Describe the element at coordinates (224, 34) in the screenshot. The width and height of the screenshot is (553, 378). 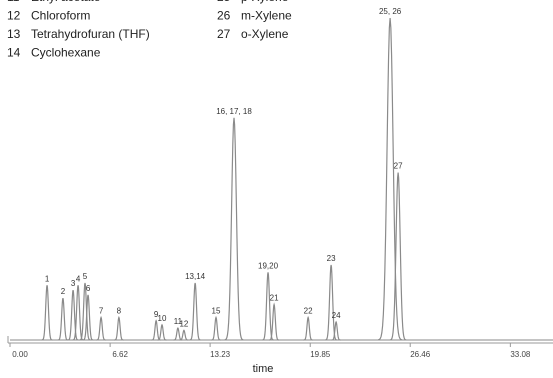
I see `compound-number: 27` at that location.